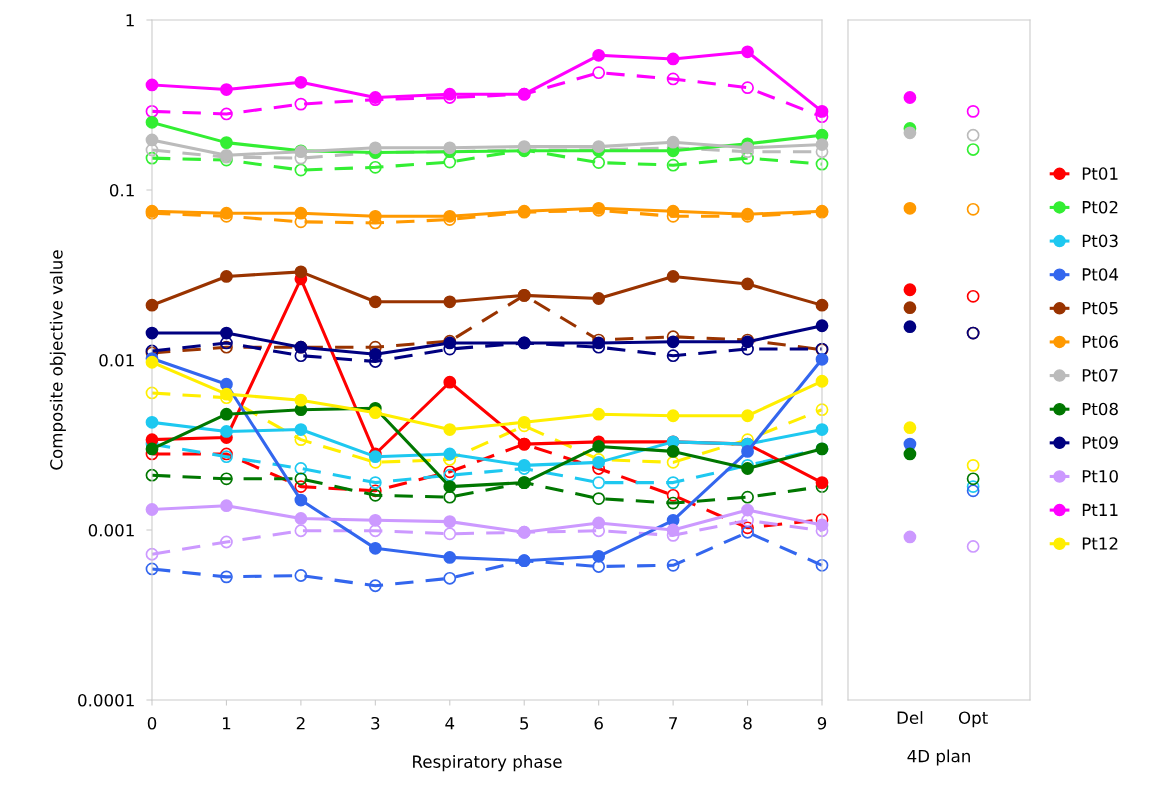 The width and height of the screenshot is (1161, 804). I want to click on x-tick-label: 8, so click(747, 723).